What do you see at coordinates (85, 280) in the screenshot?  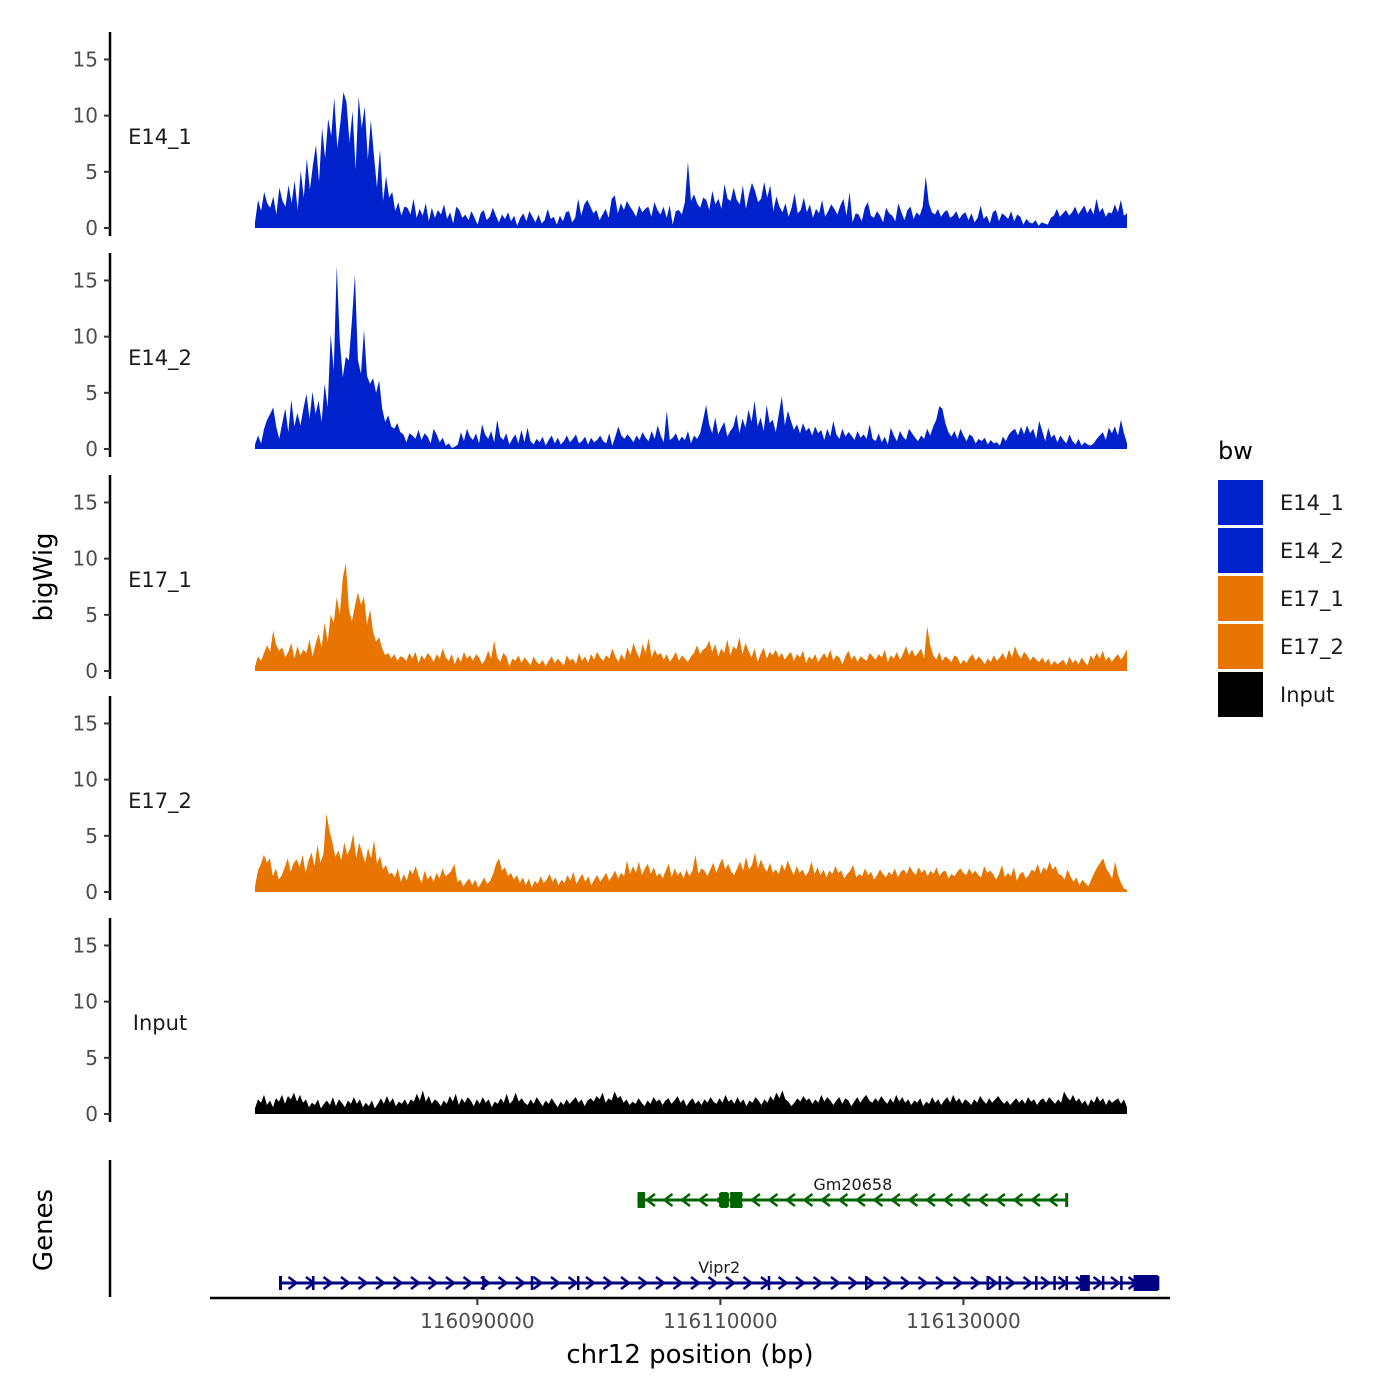 I see `y-tick-label: 15` at bounding box center [85, 280].